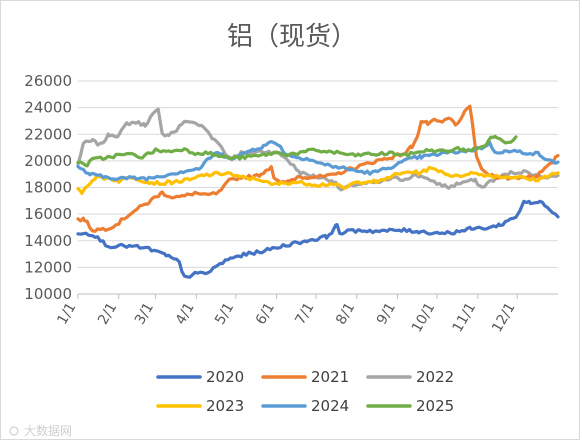 This screenshot has width=582, height=443. What do you see at coordinates (330, 377) in the screenshot?
I see `legend-label-2021: 2021` at bounding box center [330, 377].